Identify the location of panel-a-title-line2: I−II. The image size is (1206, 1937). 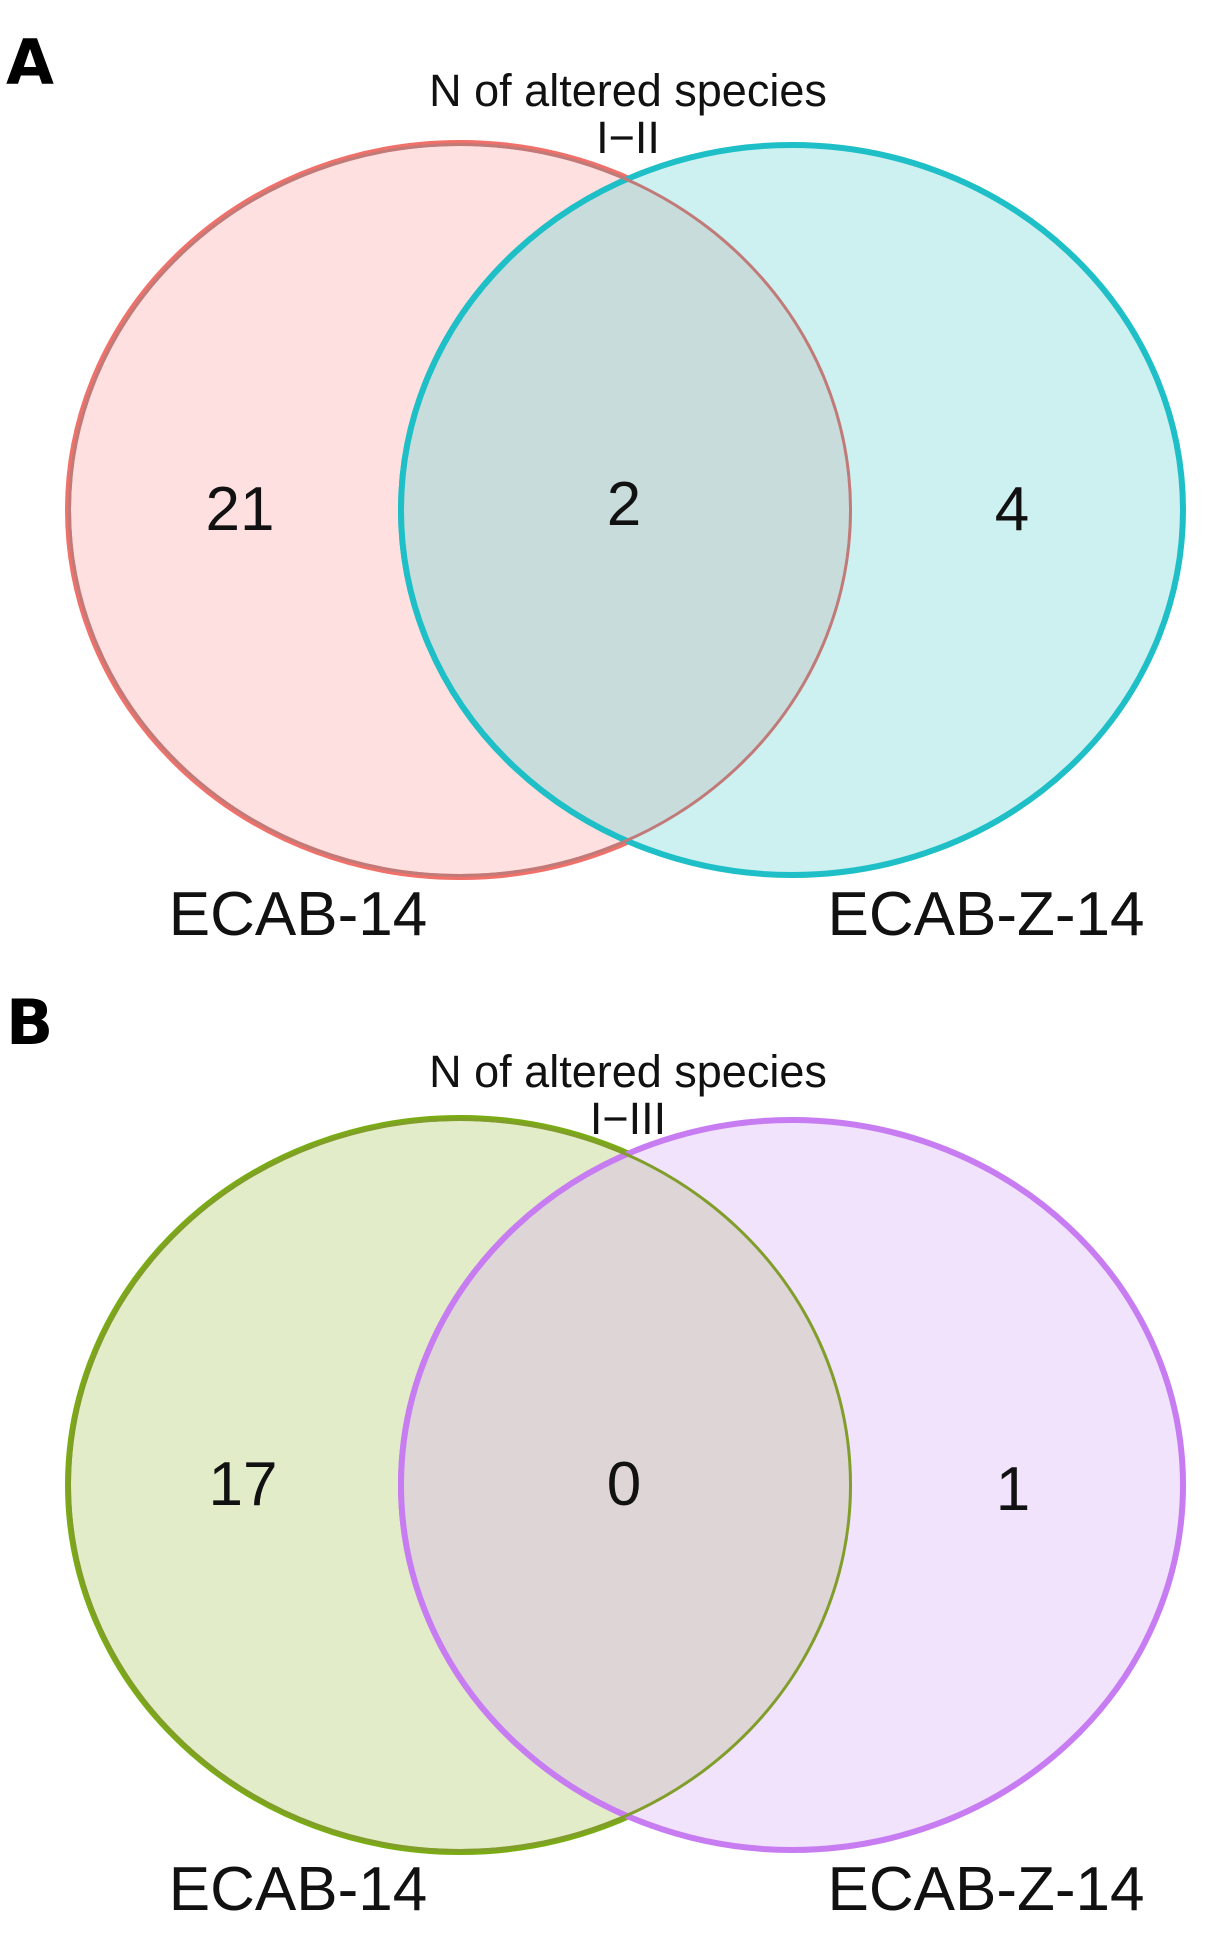
(628, 137).